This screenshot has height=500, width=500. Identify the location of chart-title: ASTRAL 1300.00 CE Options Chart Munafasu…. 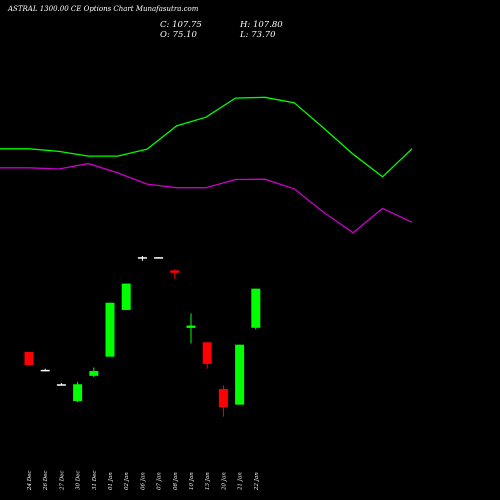
(103, 9).